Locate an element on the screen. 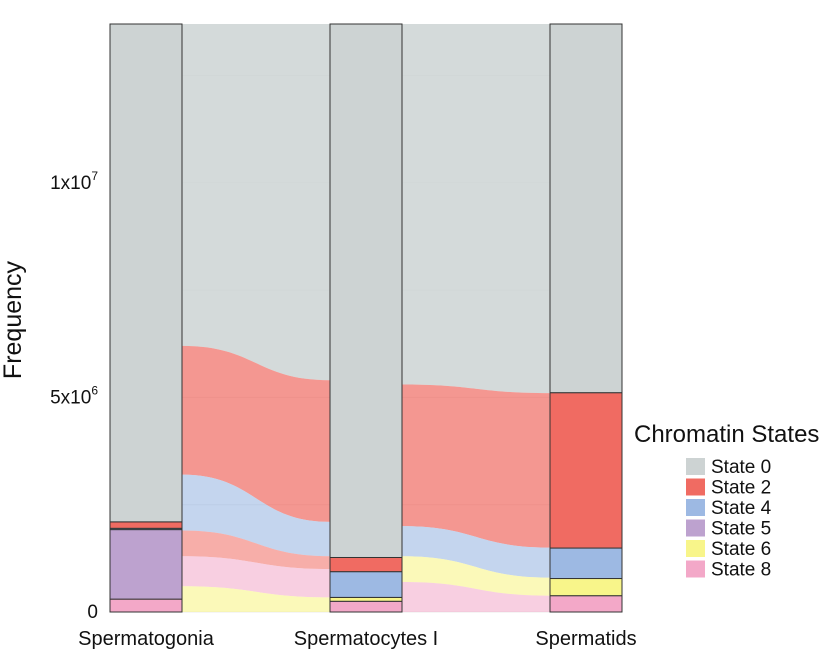  flow-state4-mixed is located at coordinates (256, 515).